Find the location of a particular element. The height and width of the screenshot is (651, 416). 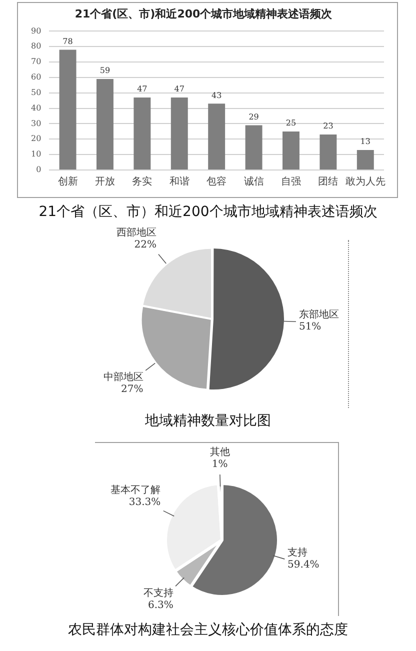

y-tick-label: 50 is located at coordinates (36, 92).